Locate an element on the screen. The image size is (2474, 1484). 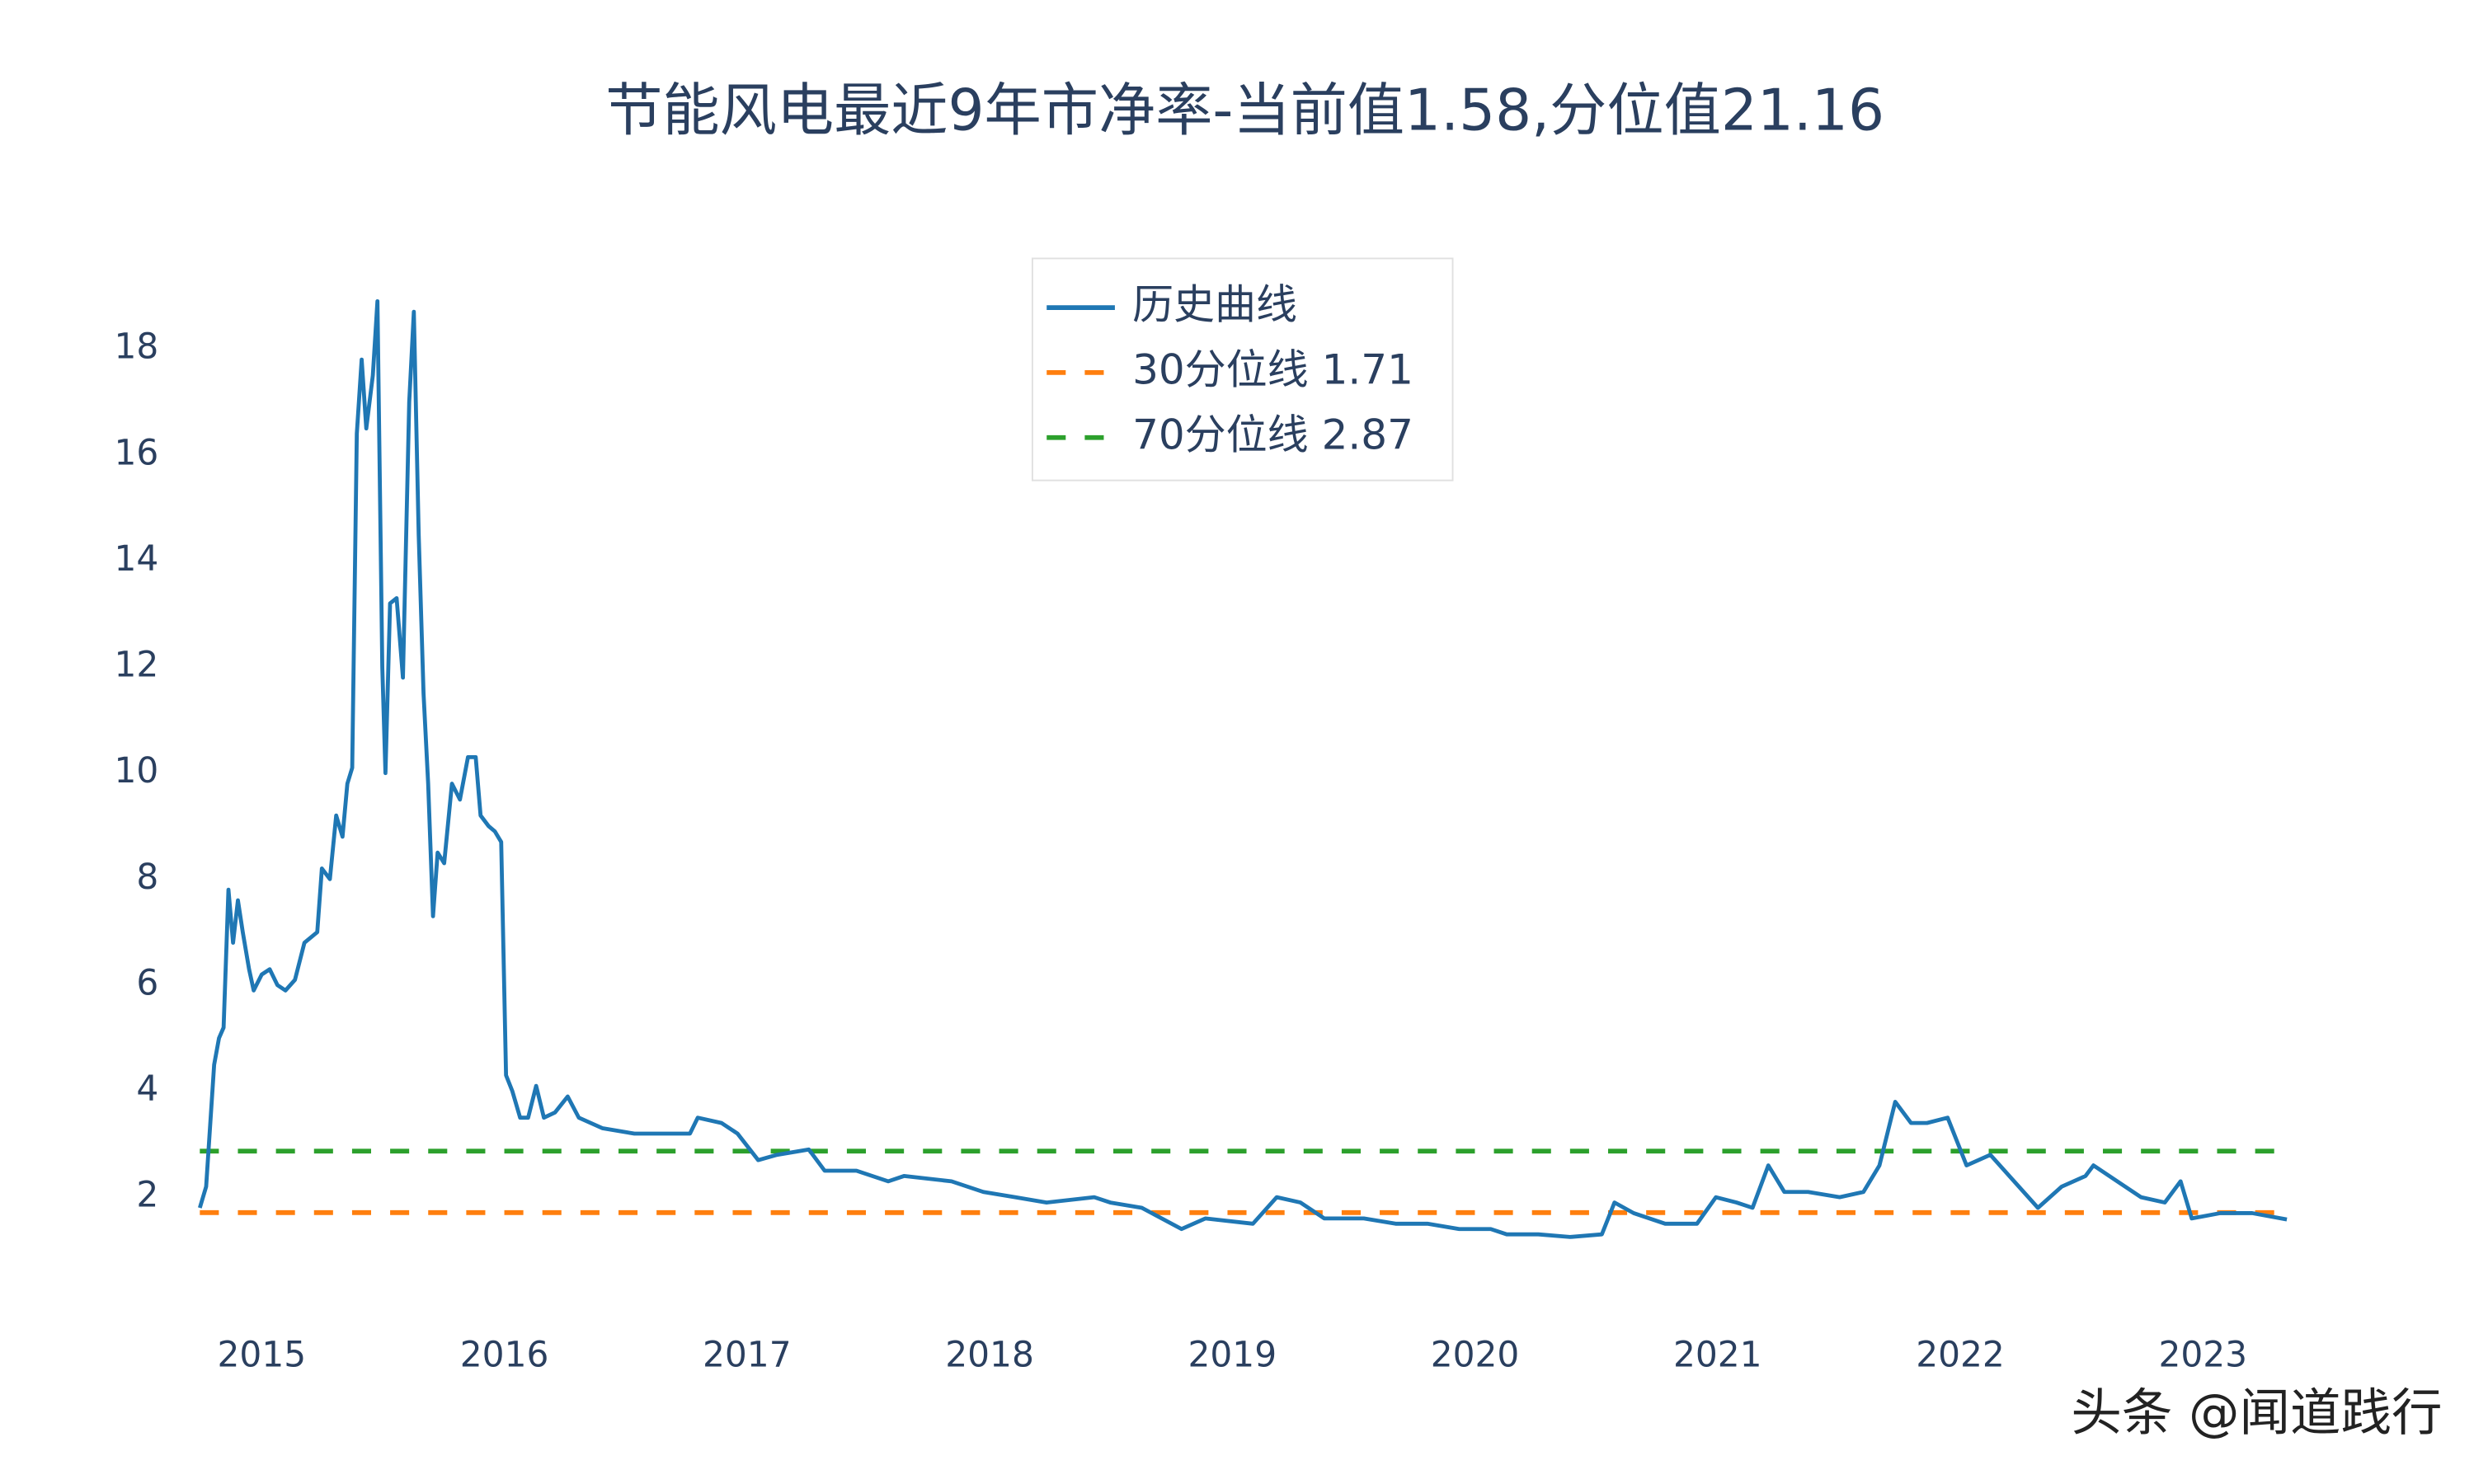
x-tick-label: 2022 is located at coordinates (1960, 1355).